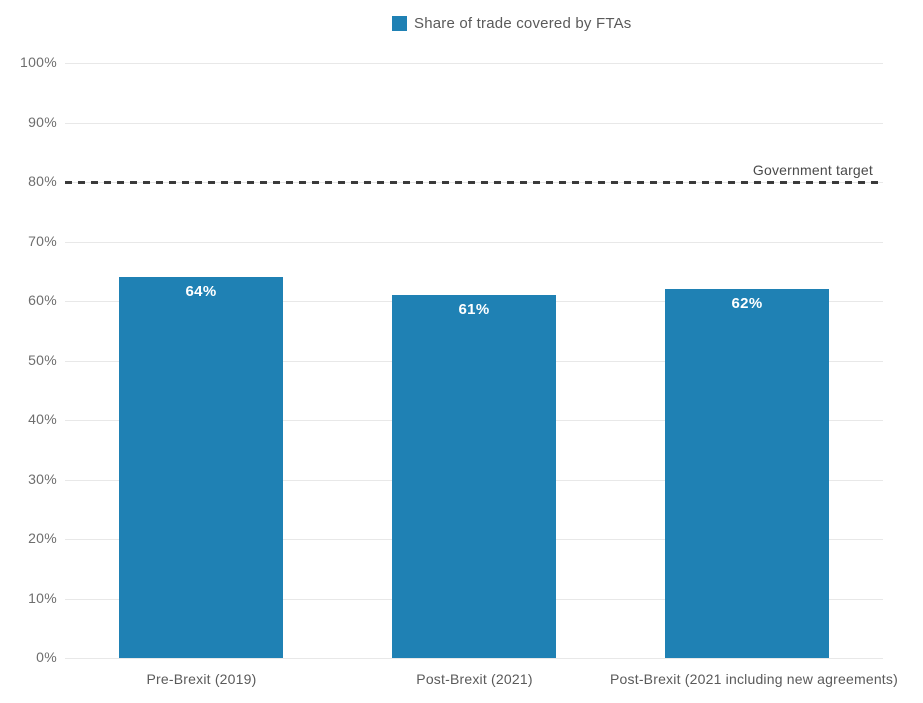  Describe the element at coordinates (38, 62) in the screenshot. I see `y-axis-tick-label: 100%` at that location.